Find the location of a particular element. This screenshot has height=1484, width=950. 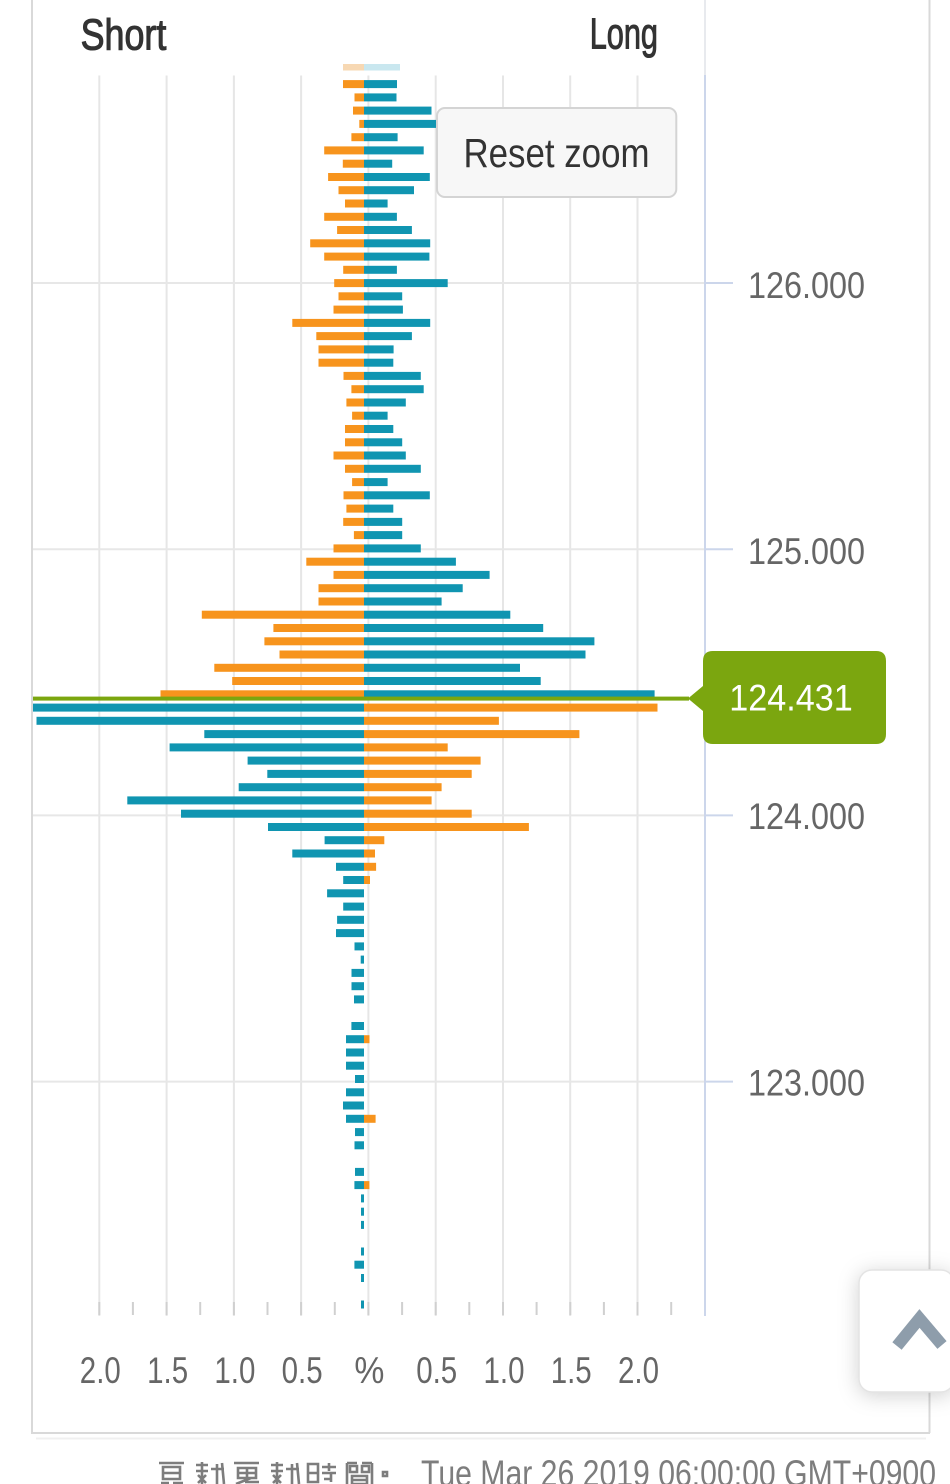

svg-text: 124.000 is located at coordinates (806, 816).